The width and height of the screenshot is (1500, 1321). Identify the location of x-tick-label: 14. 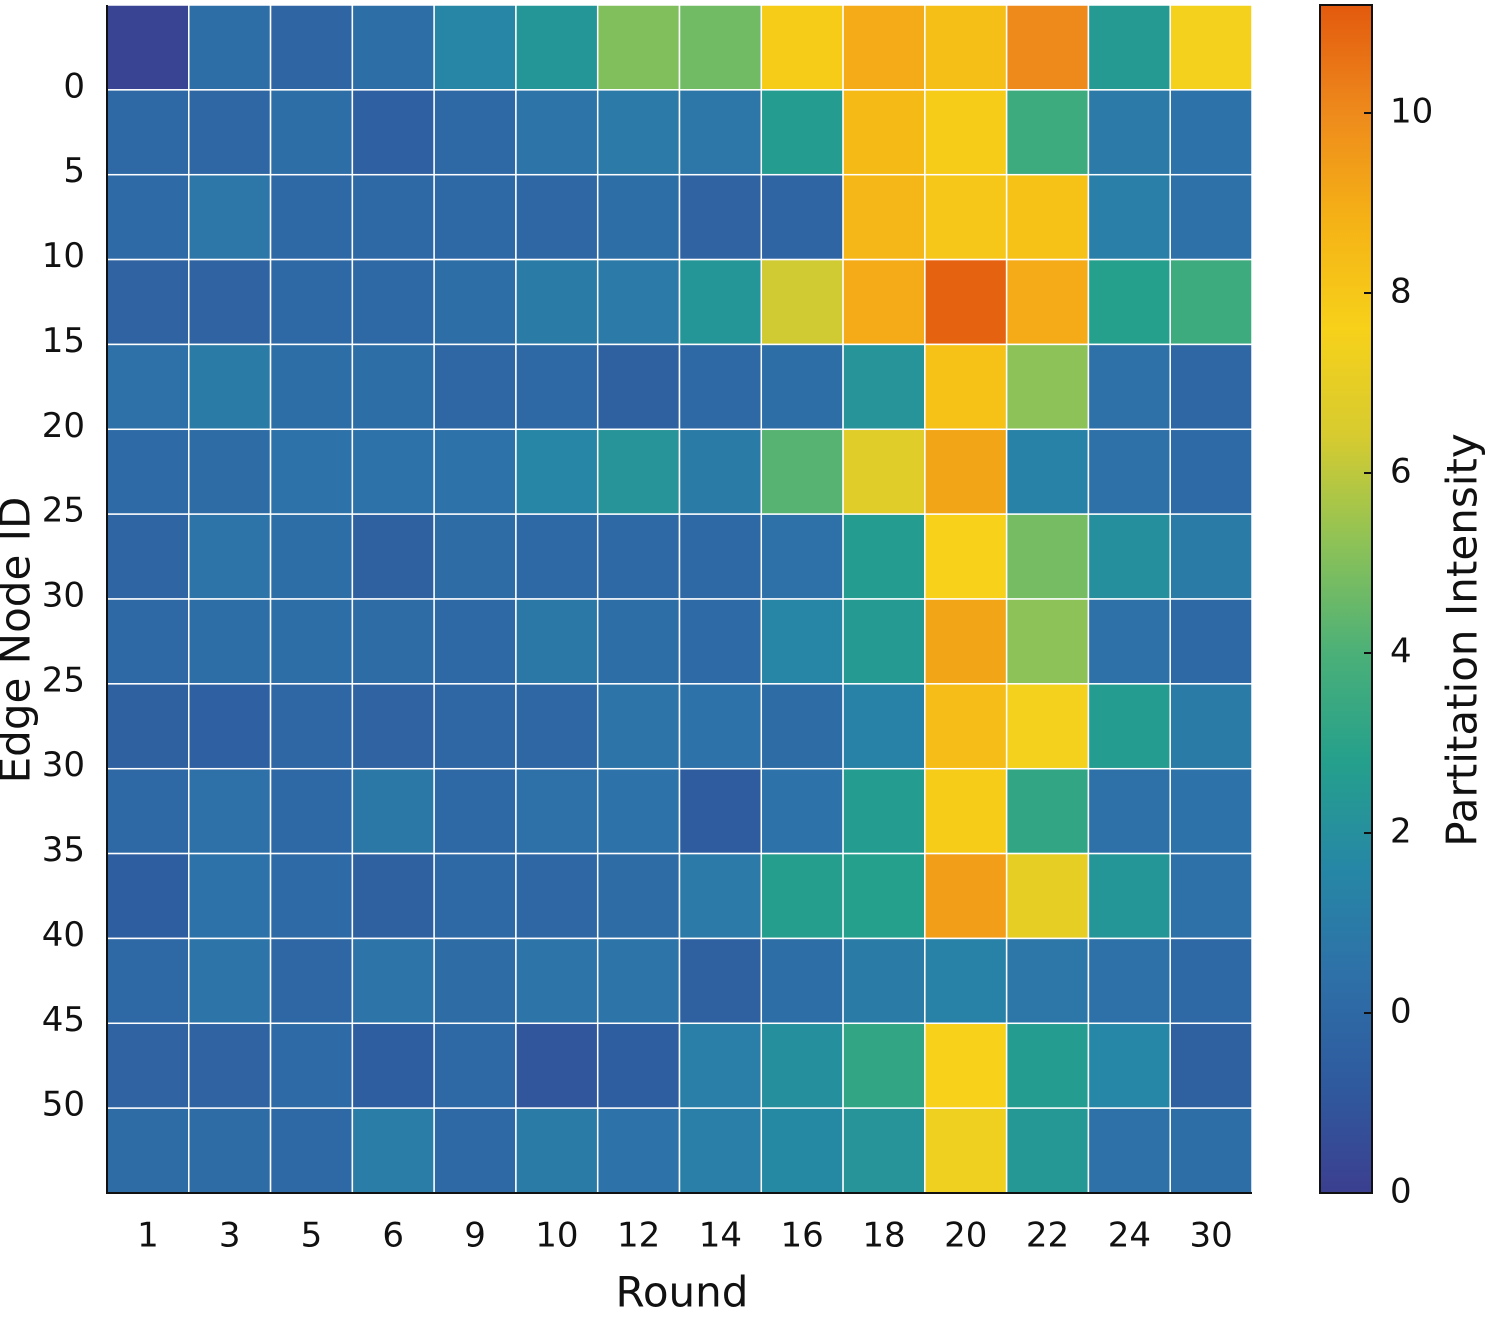
(720, 1236).